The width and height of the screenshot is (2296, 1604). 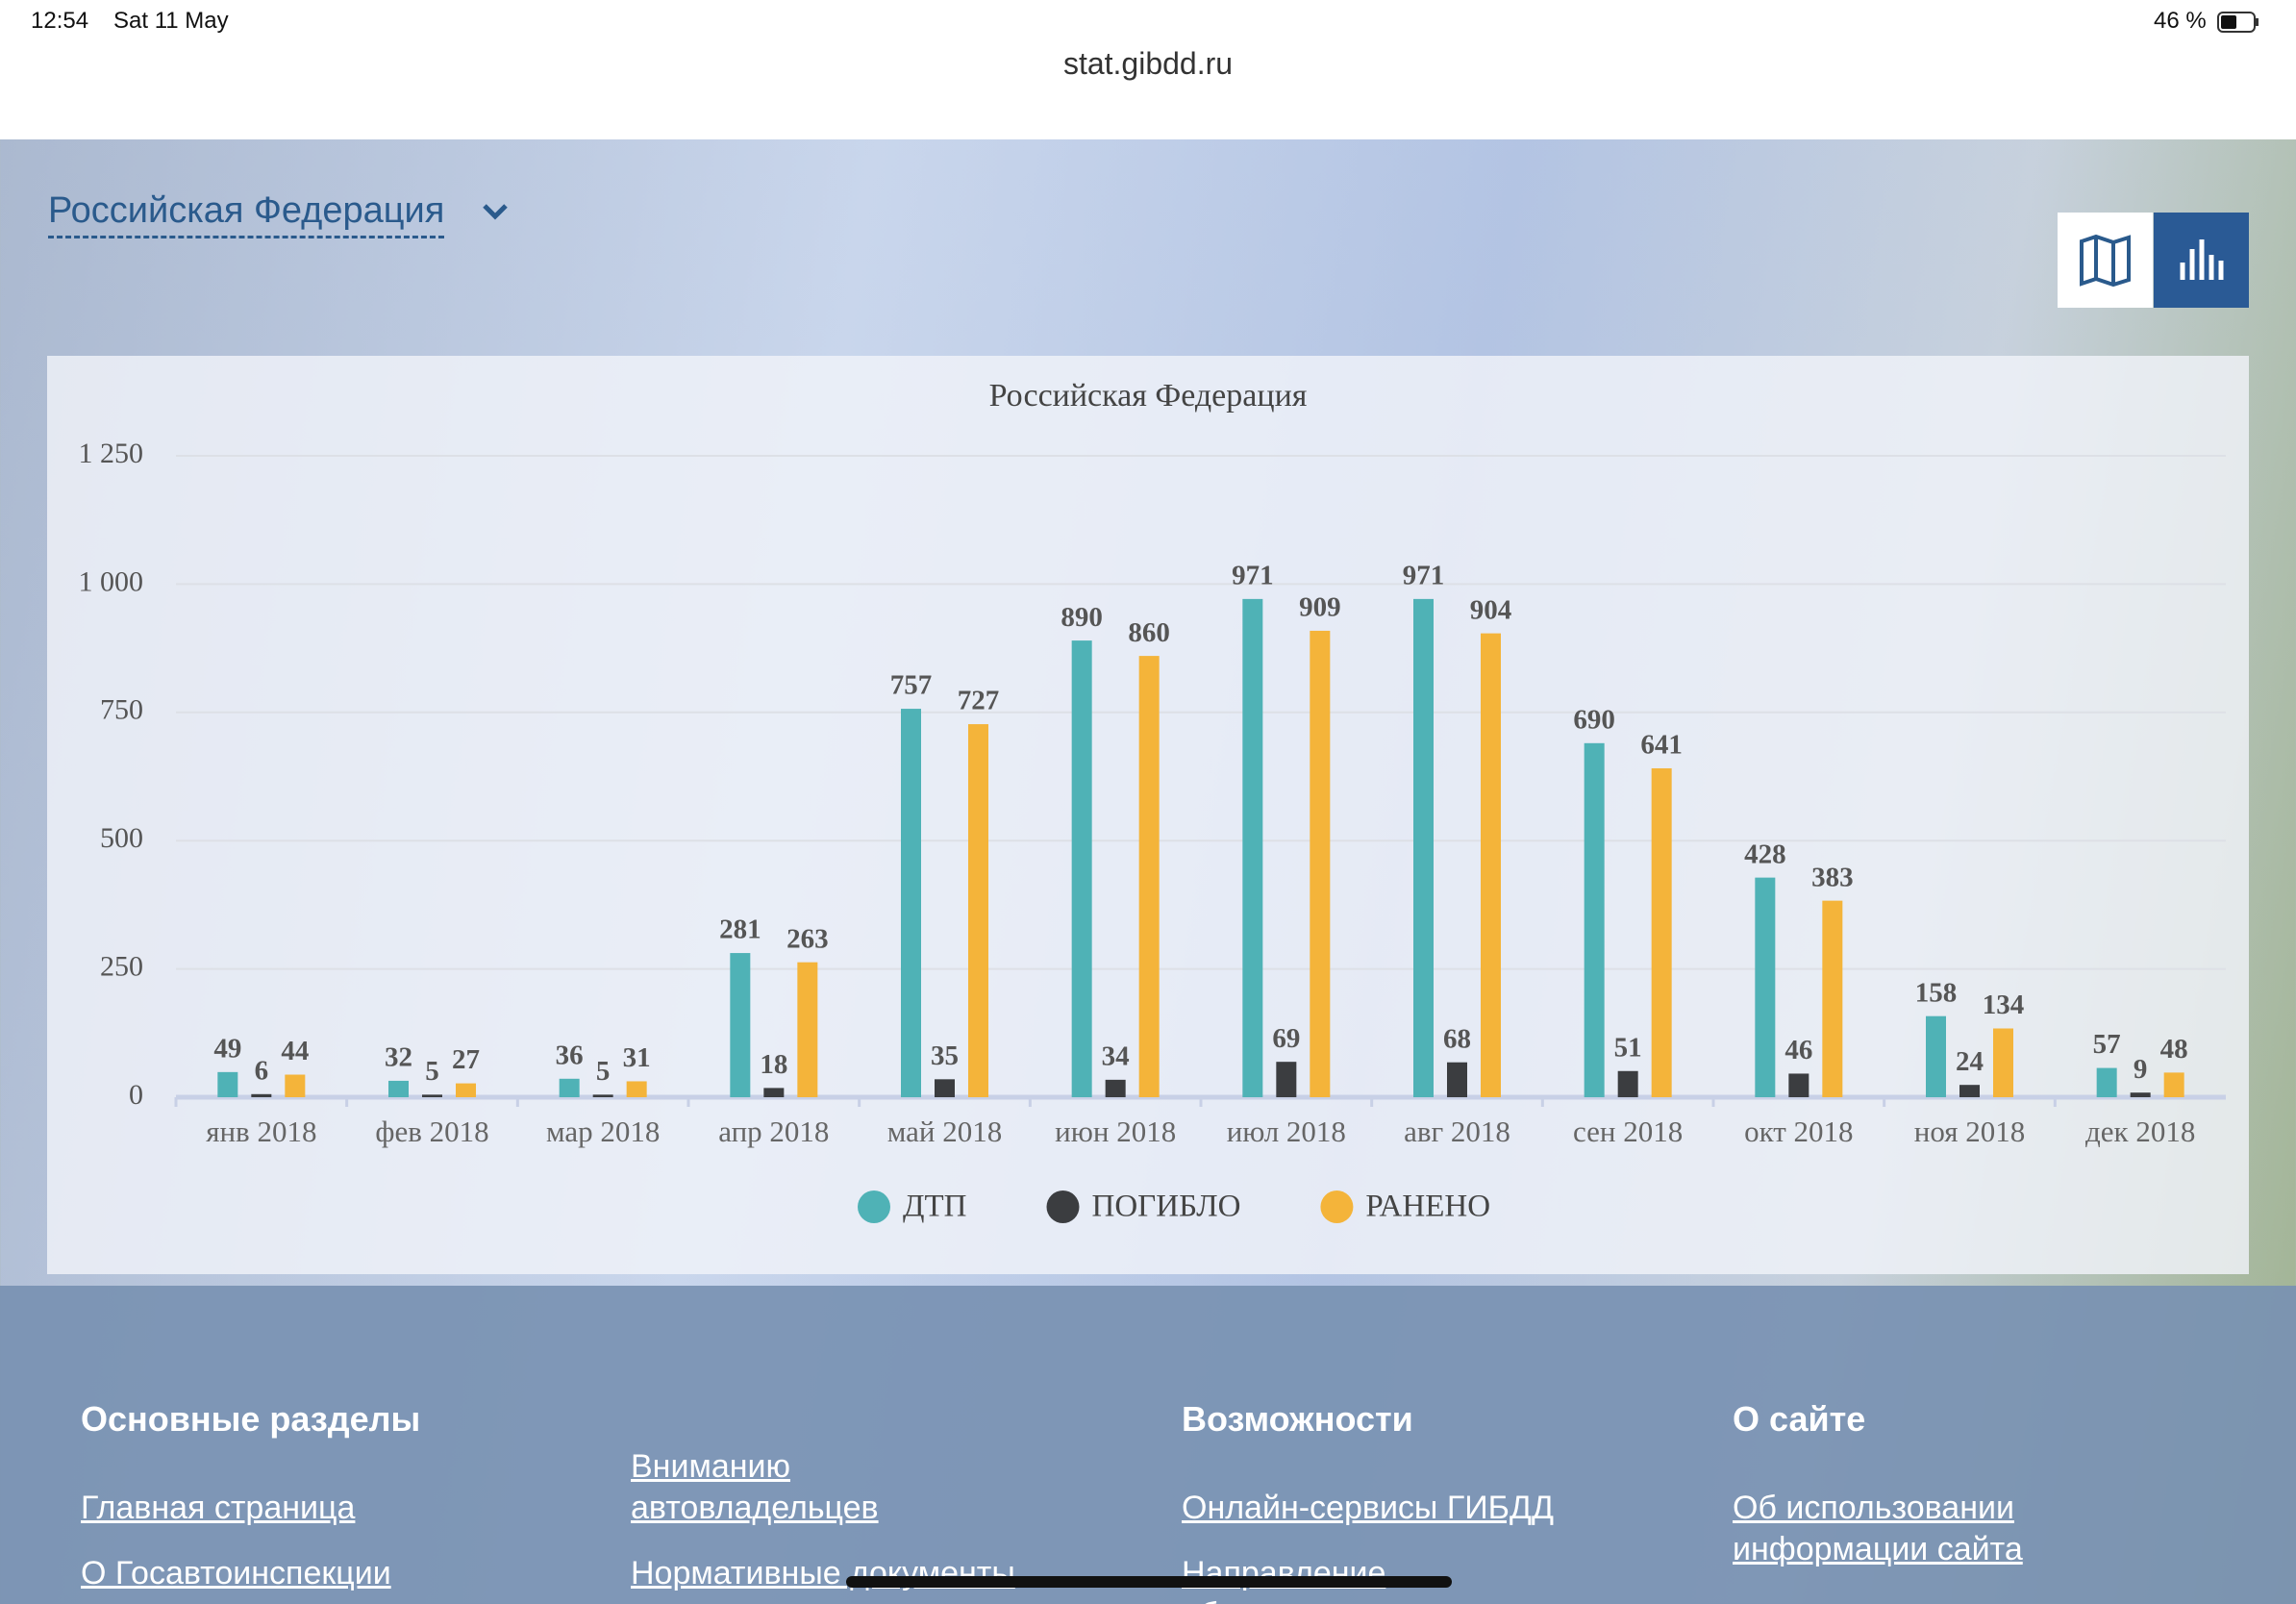 What do you see at coordinates (2107, 1044) in the screenshot?
I see `data-label: 57` at bounding box center [2107, 1044].